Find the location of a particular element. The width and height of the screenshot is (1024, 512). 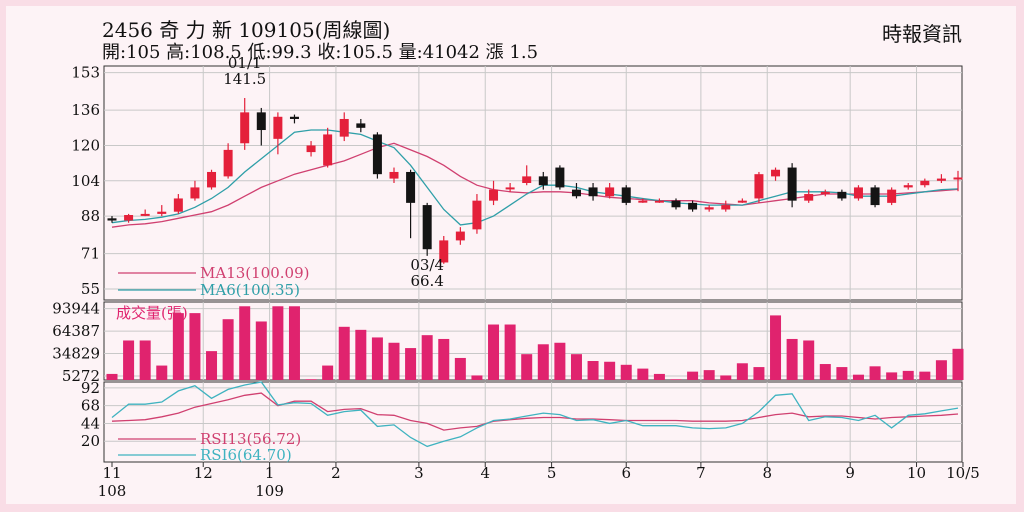

year-label: 108 is located at coordinates (112, 491).